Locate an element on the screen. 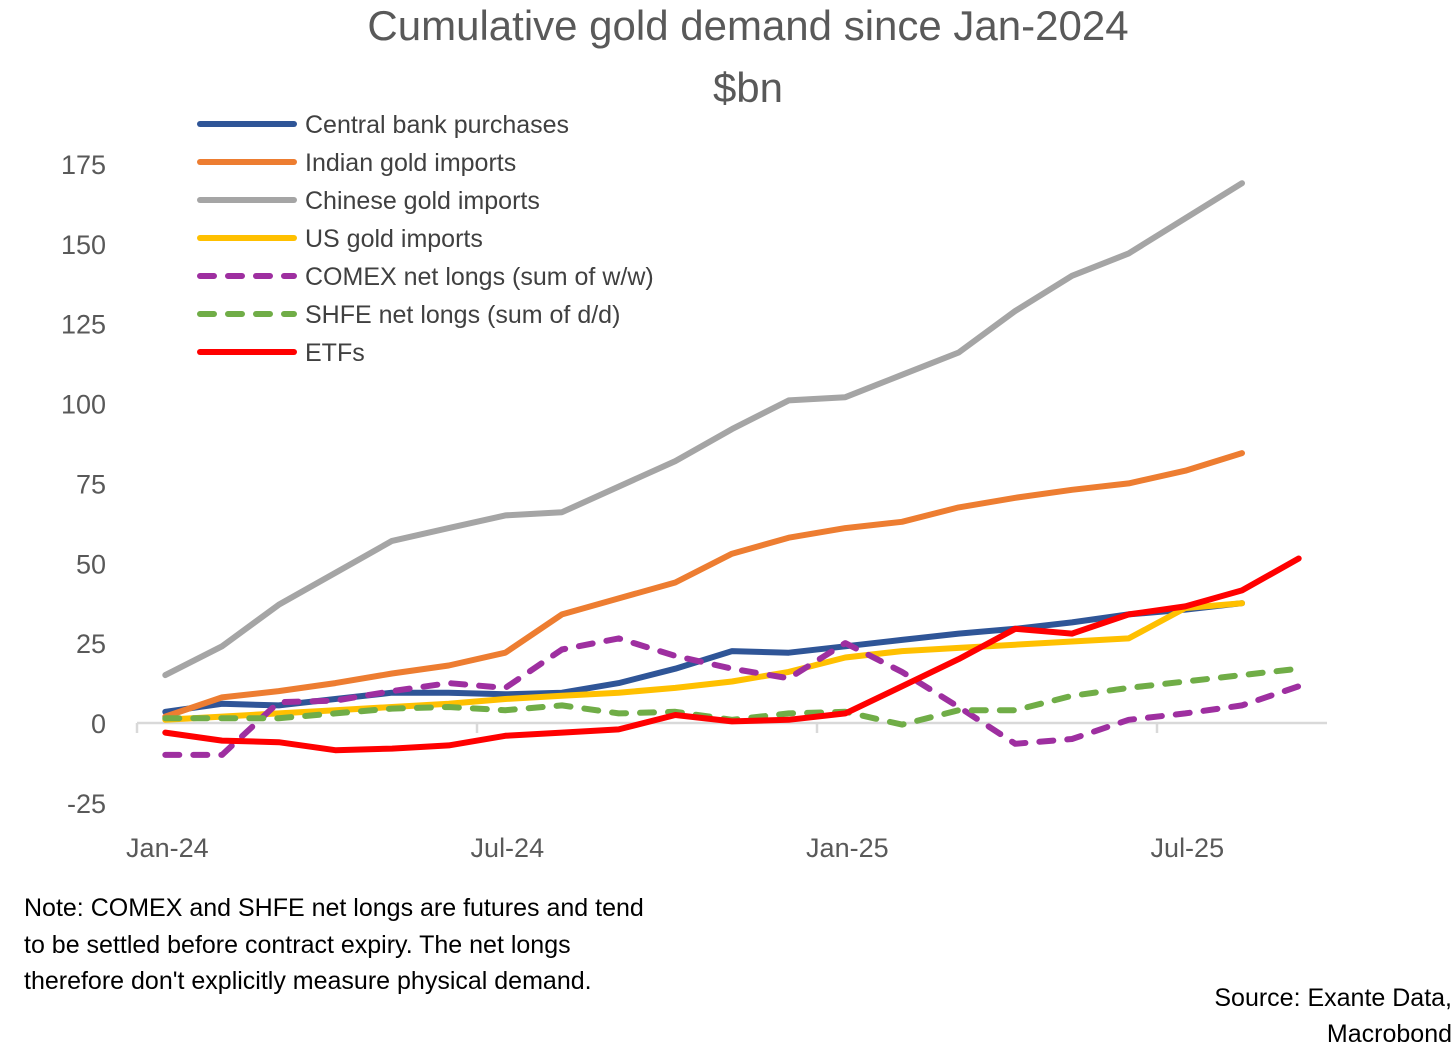  source-line: Source: Exante Data, is located at coordinates (1333, 998).